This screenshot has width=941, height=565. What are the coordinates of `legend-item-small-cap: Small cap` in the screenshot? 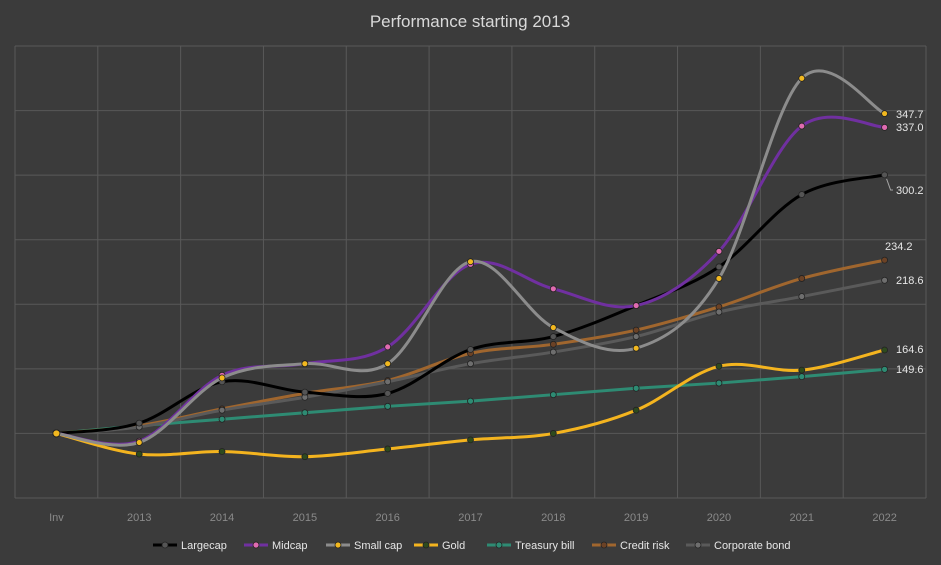 It's located at (364, 546).